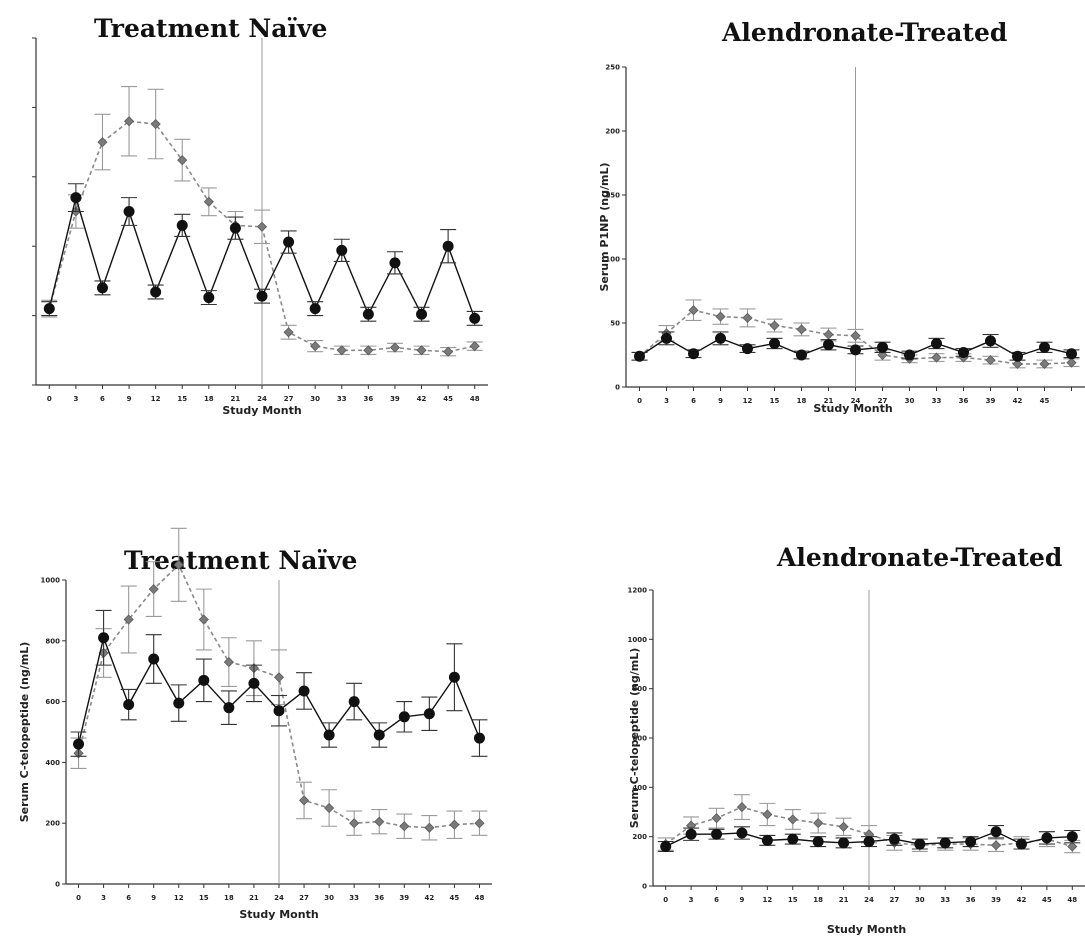  What do you see at coordinates (241, 560) in the screenshot?
I see `panel-3-title: Treatment Naïve` at bounding box center [241, 560].